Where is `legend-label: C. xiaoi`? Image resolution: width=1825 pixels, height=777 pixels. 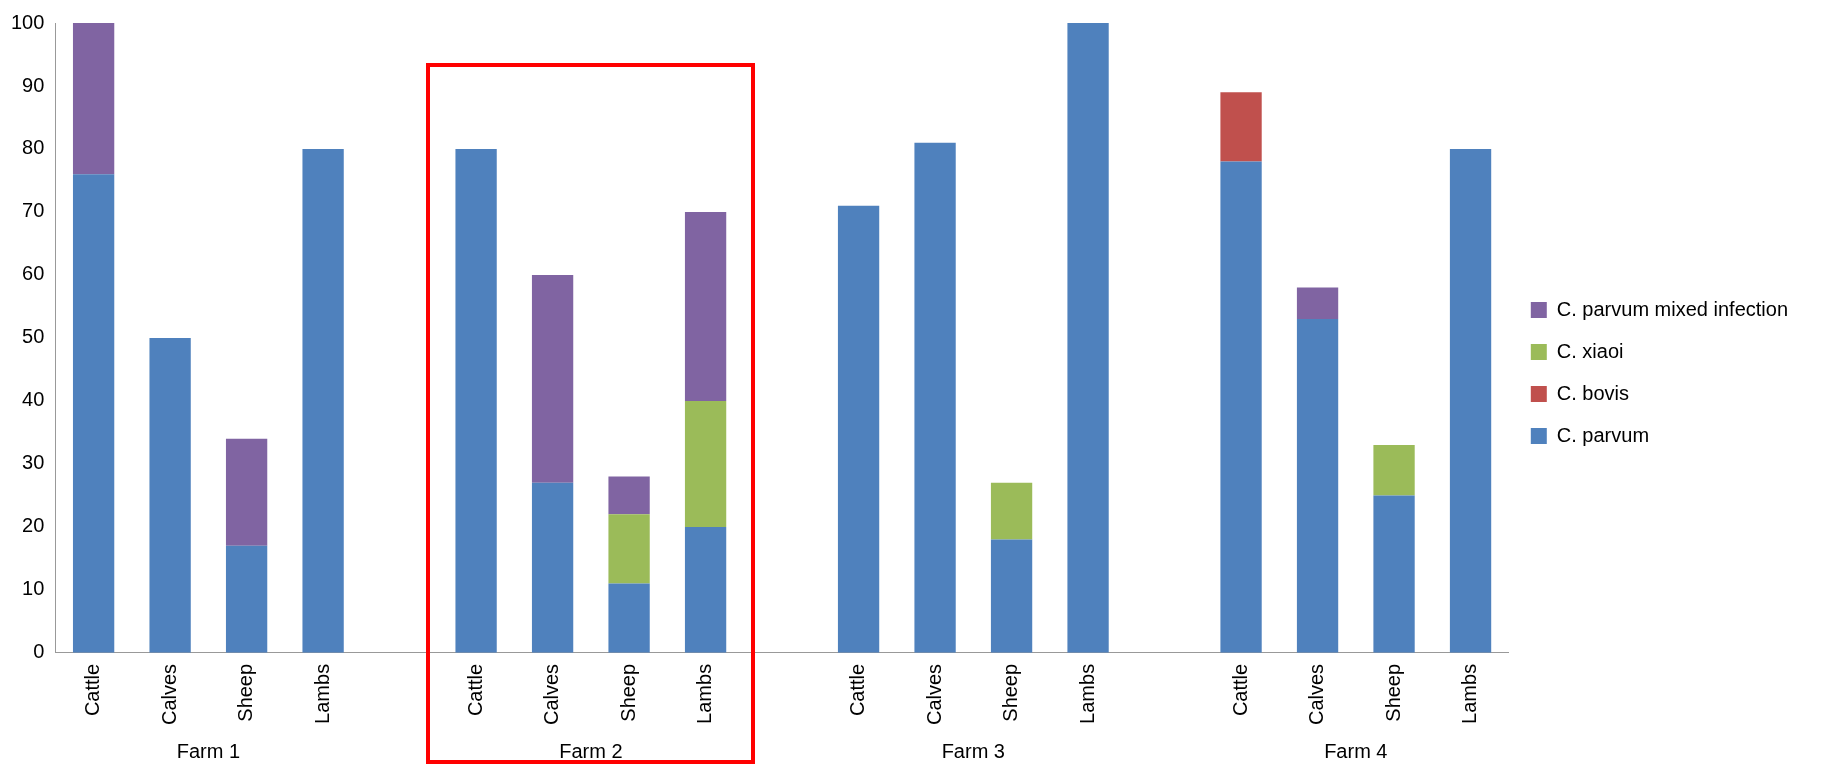 legend-label: C. xiaoi is located at coordinates (1590, 350).